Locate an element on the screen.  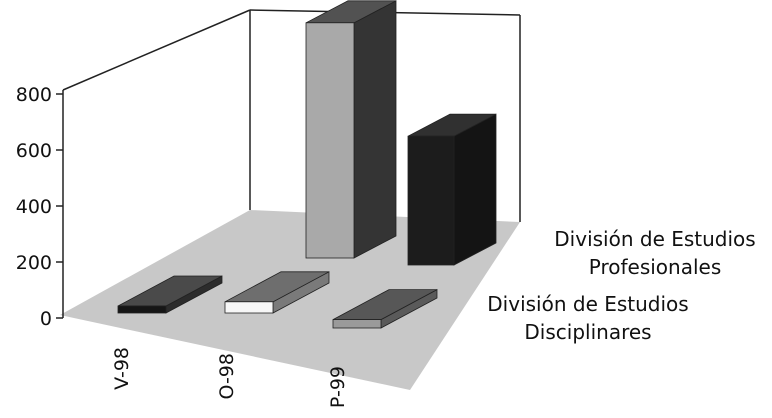
y-tick-label: 800 is located at coordinates (34, 95).